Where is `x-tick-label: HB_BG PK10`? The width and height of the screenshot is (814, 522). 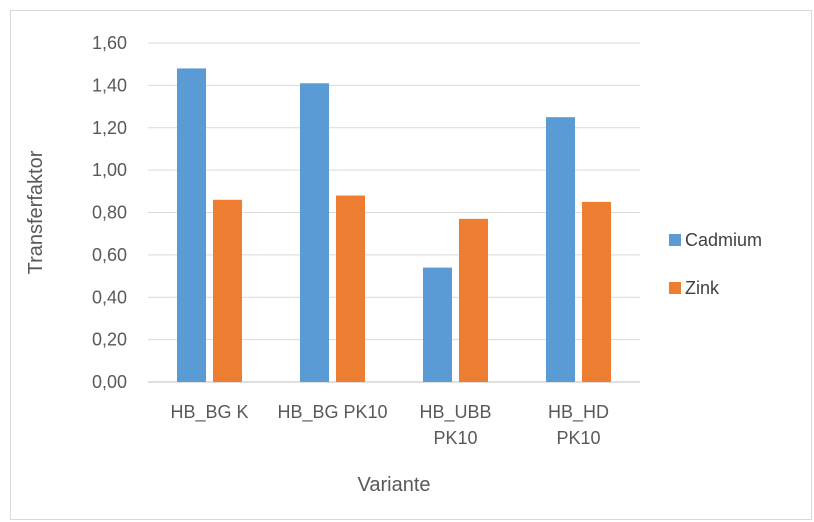 x-tick-label: HB_BG PK10 is located at coordinates (332, 412).